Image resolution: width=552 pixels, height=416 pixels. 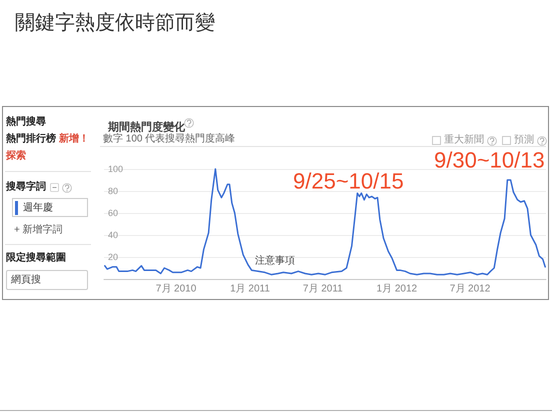 What do you see at coordinates (113, 257) in the screenshot?
I see `y-tick-label: 20` at bounding box center [113, 257].